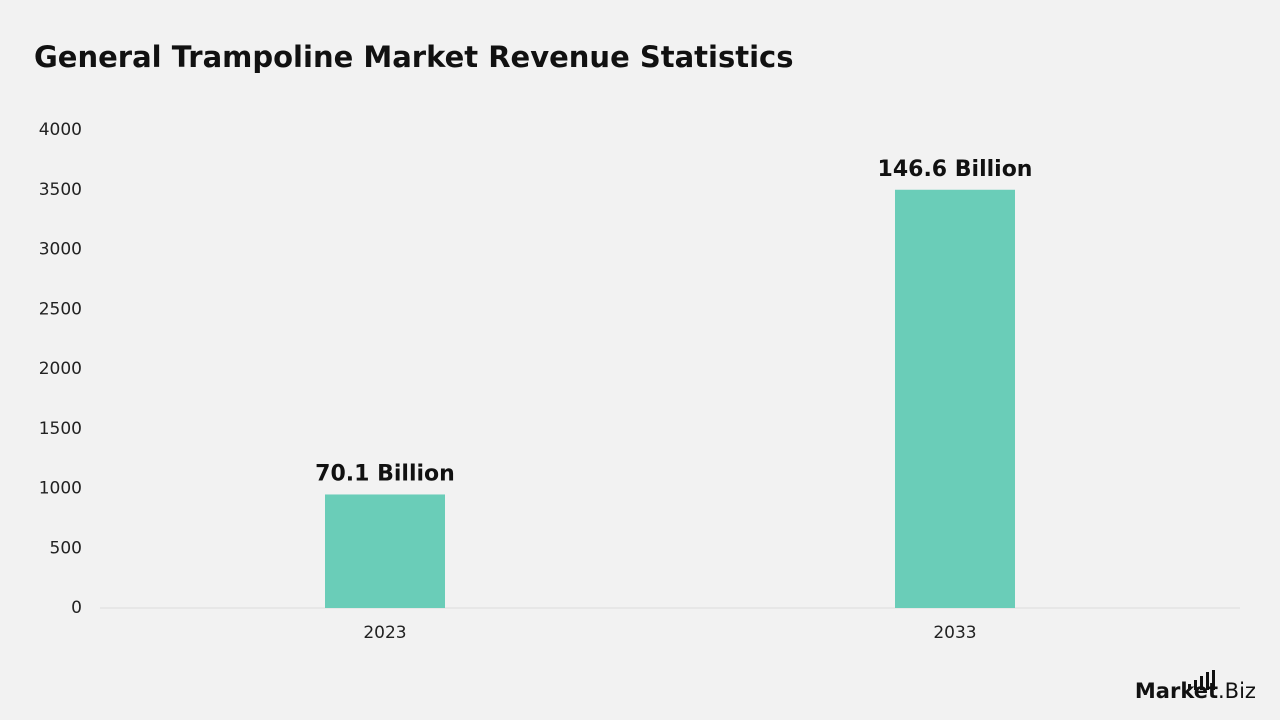 The image size is (1280, 720). Describe the element at coordinates (1237, 691) in the screenshot. I see `logo-suffix: .Biz` at that location.